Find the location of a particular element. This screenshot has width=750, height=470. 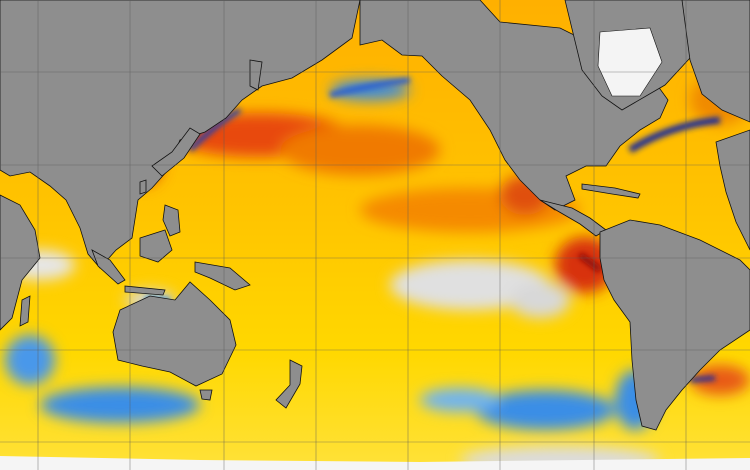

kamchatka-islands is located at coordinates (256, 75).